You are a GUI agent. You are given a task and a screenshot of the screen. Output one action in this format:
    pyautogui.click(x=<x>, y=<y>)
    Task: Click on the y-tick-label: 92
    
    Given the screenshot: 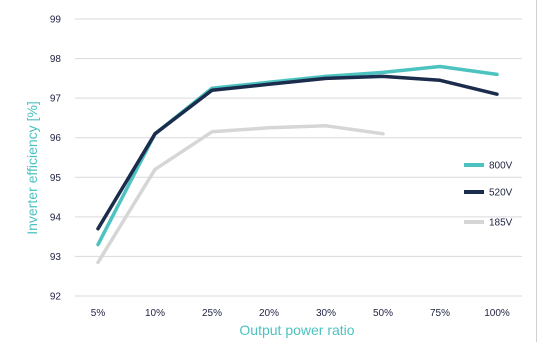 What is the action you would take?
    pyautogui.click(x=56, y=297)
    